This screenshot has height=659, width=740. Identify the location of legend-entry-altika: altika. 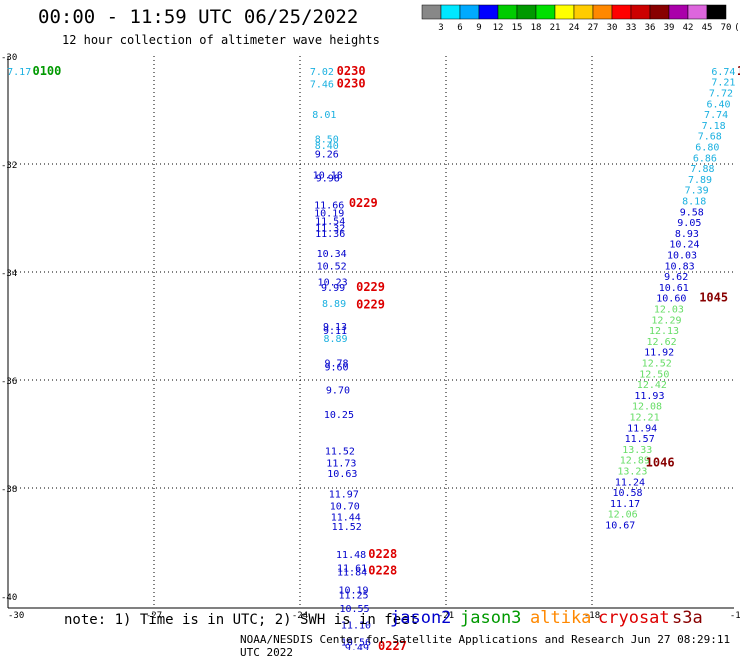
(561, 618).